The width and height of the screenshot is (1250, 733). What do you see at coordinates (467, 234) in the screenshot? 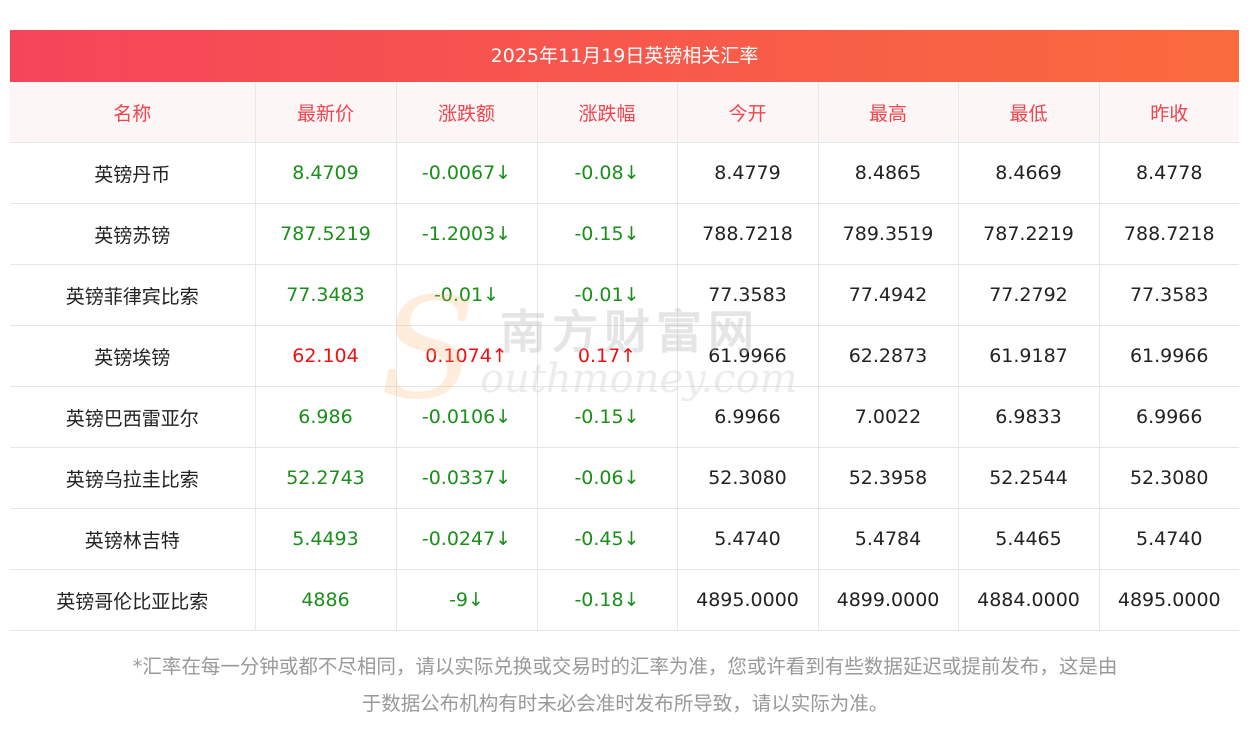
I see `cell-change: -1.2003↓` at bounding box center [467, 234].